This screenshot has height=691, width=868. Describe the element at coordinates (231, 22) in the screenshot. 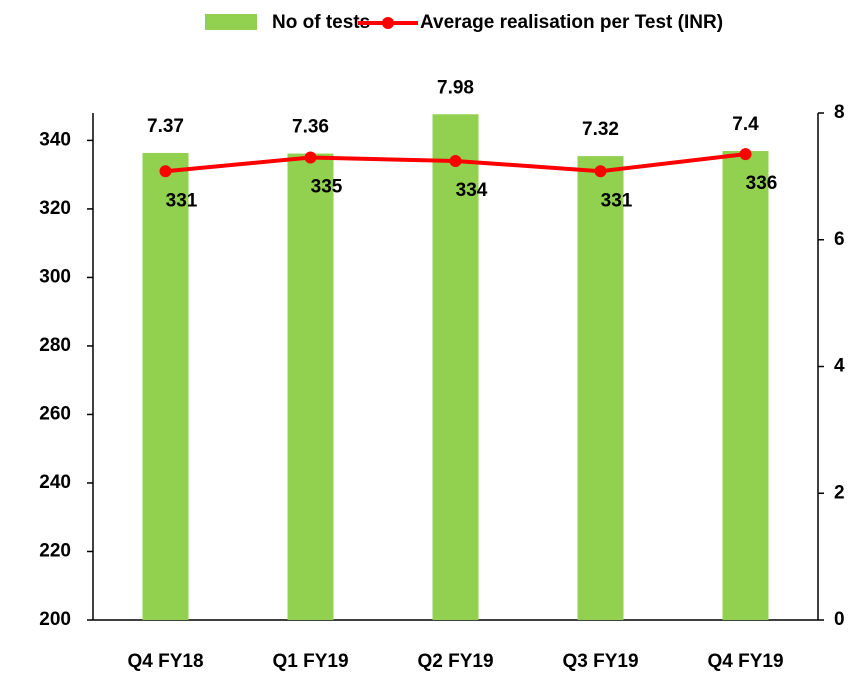

I see `legend-swatch-bar` at that location.